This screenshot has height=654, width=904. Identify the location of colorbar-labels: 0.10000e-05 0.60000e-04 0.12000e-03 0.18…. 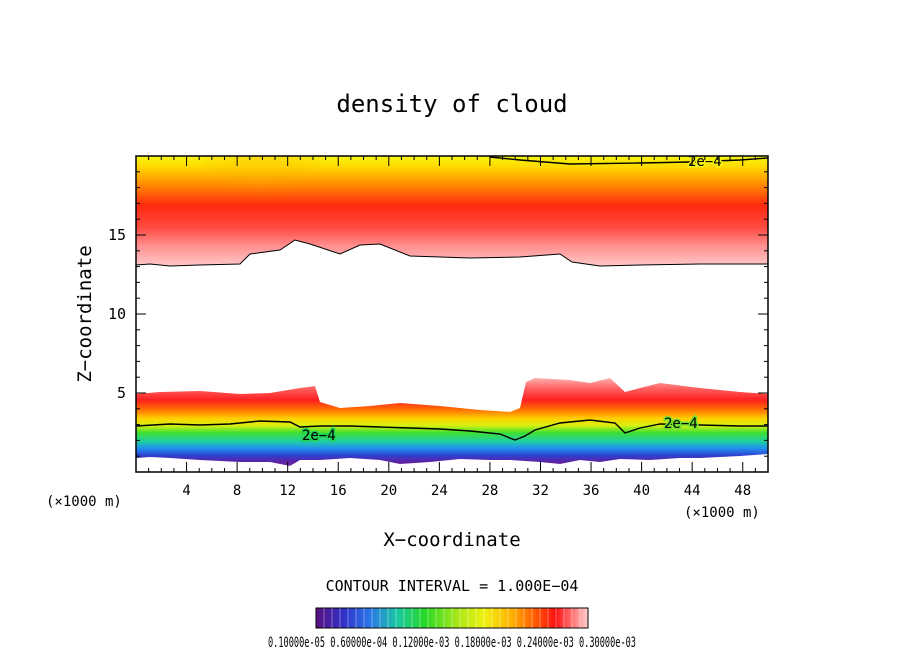
(452, 643).